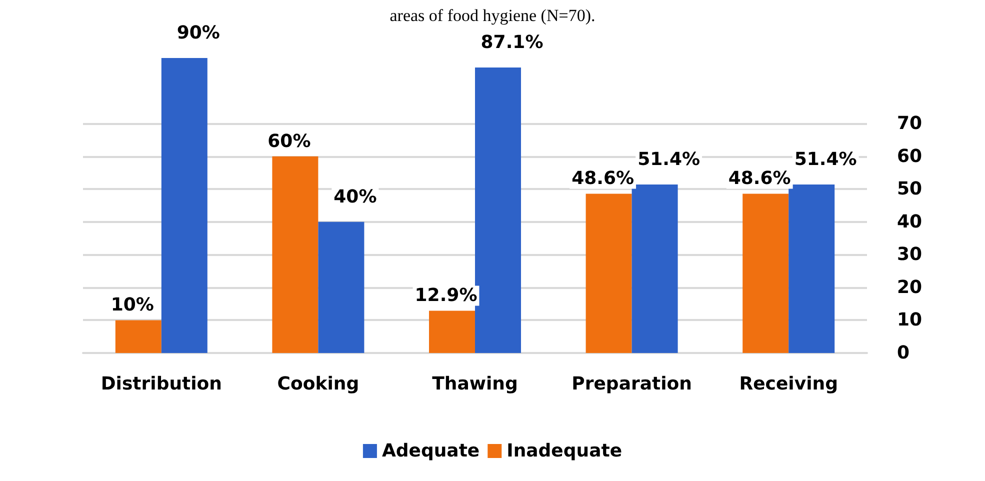 The image size is (985, 481). What do you see at coordinates (909, 189) in the screenshot?
I see `y-tick-label: 50` at bounding box center [909, 189].